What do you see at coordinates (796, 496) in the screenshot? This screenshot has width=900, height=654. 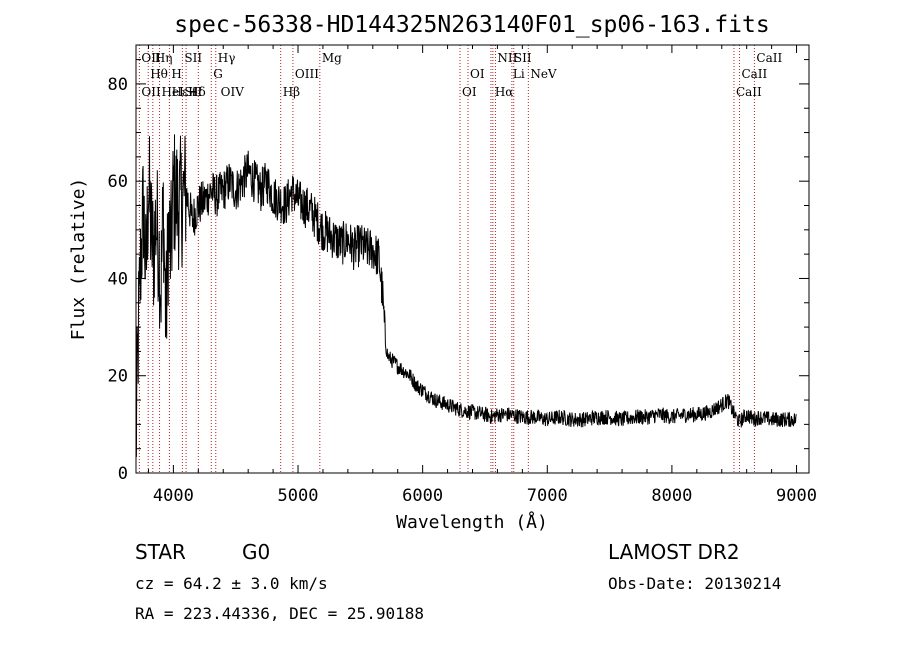 I see `x-tick-label: 9000` at bounding box center [796, 496].